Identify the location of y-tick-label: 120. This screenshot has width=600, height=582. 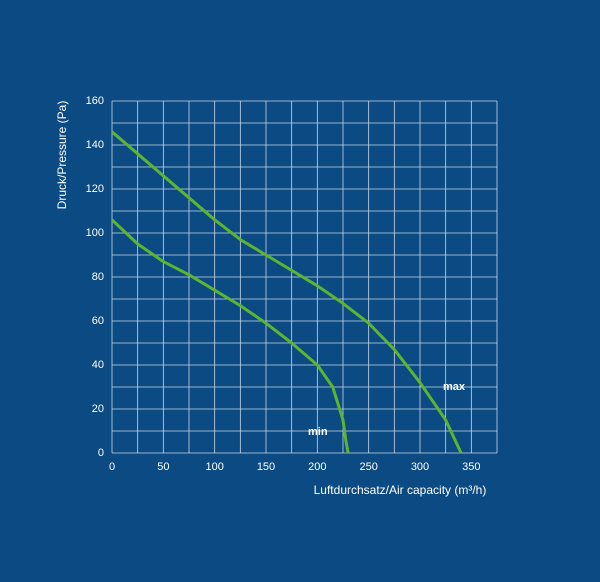
(95, 189).